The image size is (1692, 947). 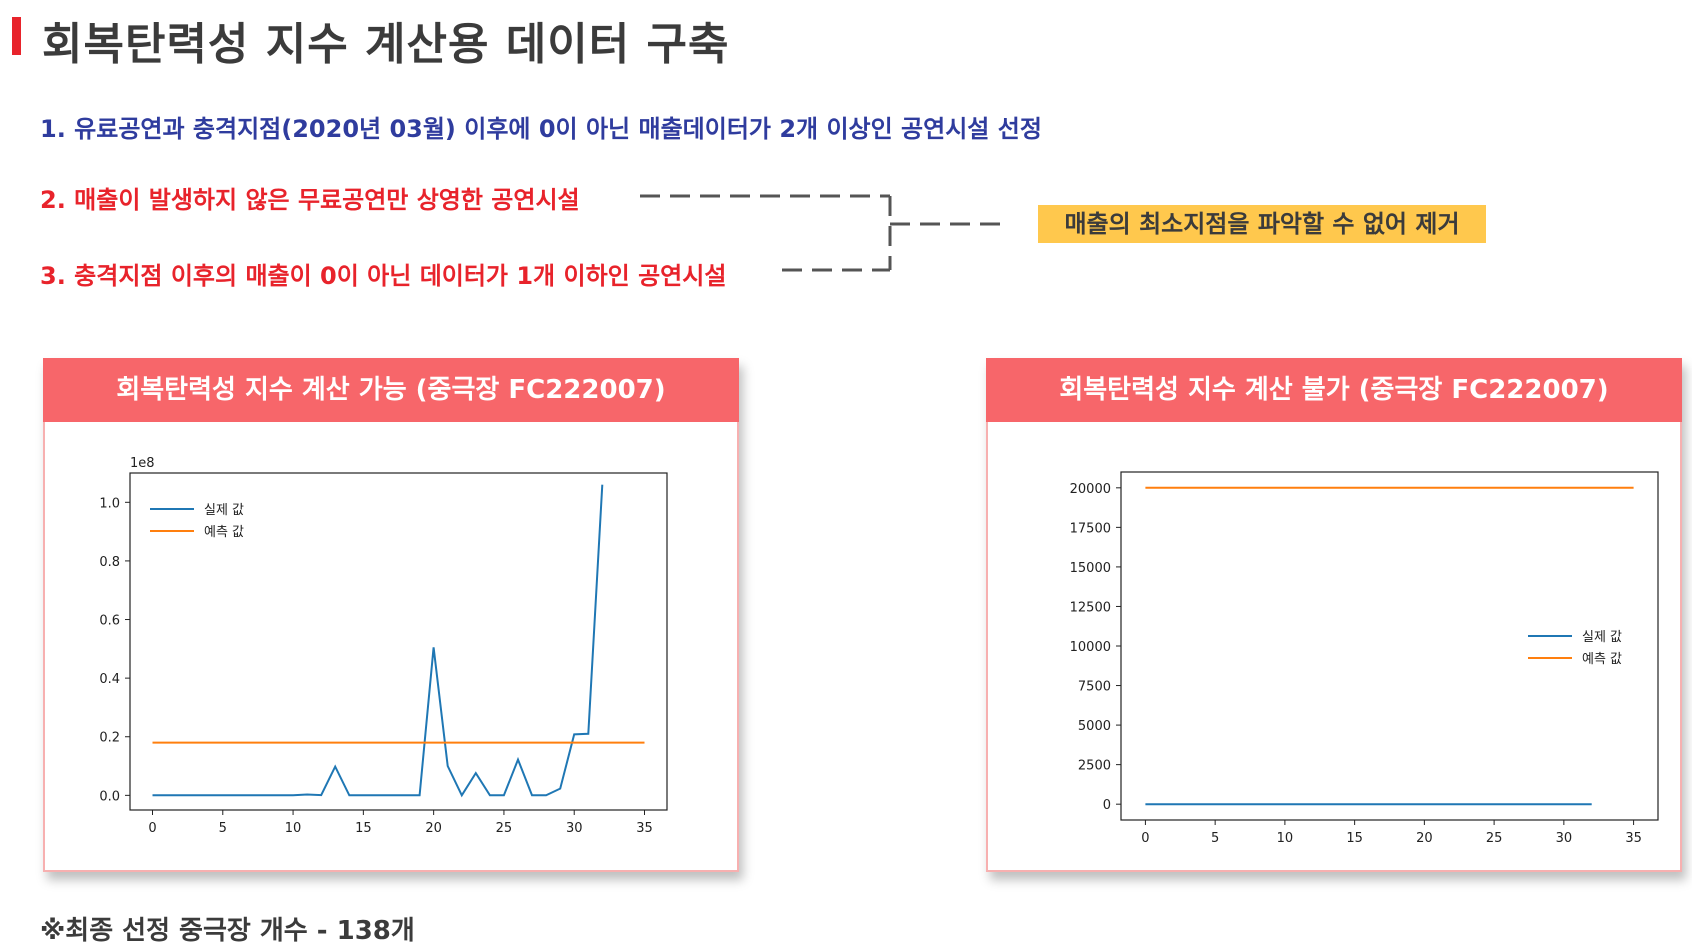 I want to click on card-header: 회복탄력성 지수 계산 가능 (중극장 FC222007), so click(x=391, y=390).